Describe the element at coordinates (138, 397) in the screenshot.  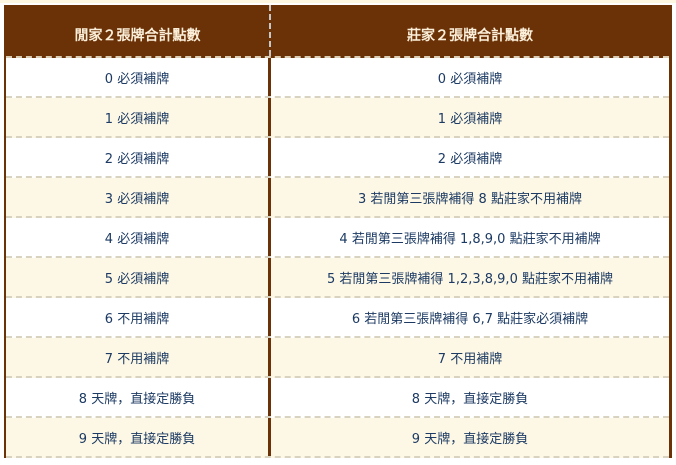
I see `cell-player: 8 天牌，直接定勝負` at that location.